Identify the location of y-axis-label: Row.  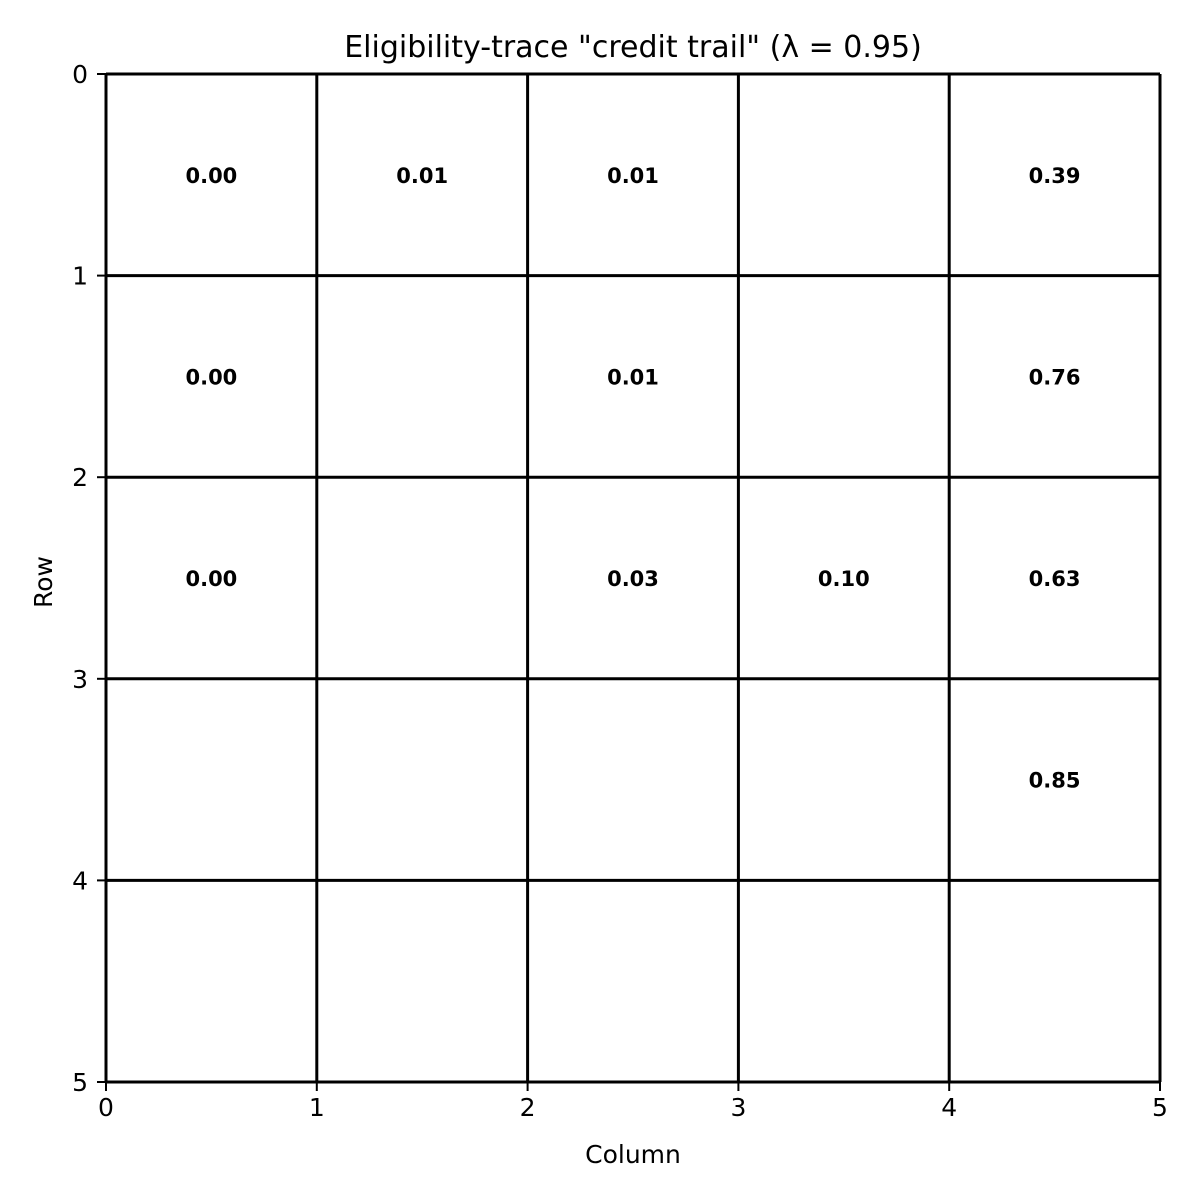
(43, 582).